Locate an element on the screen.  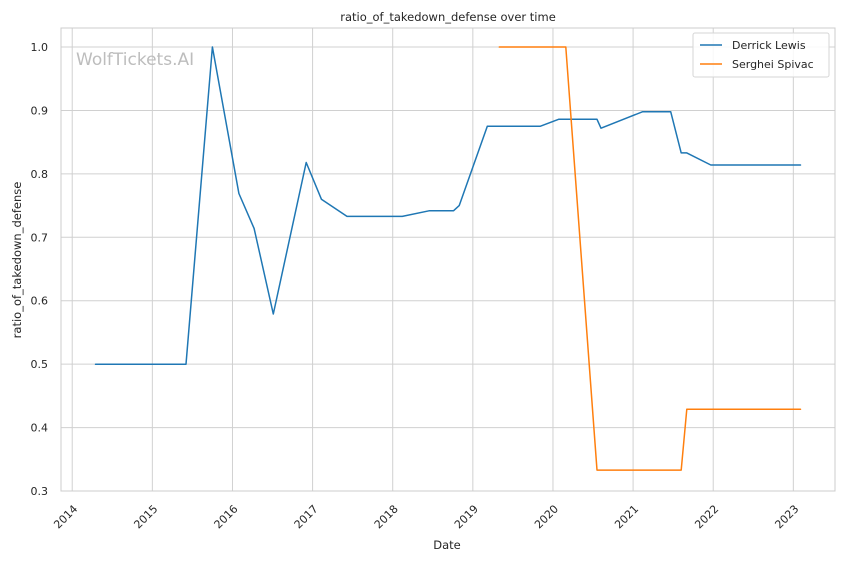
y-tick-labels: 0.3 0.4 0.5 0.6 0.7 0.8 0.9 1.0 is located at coordinates (40, 269).